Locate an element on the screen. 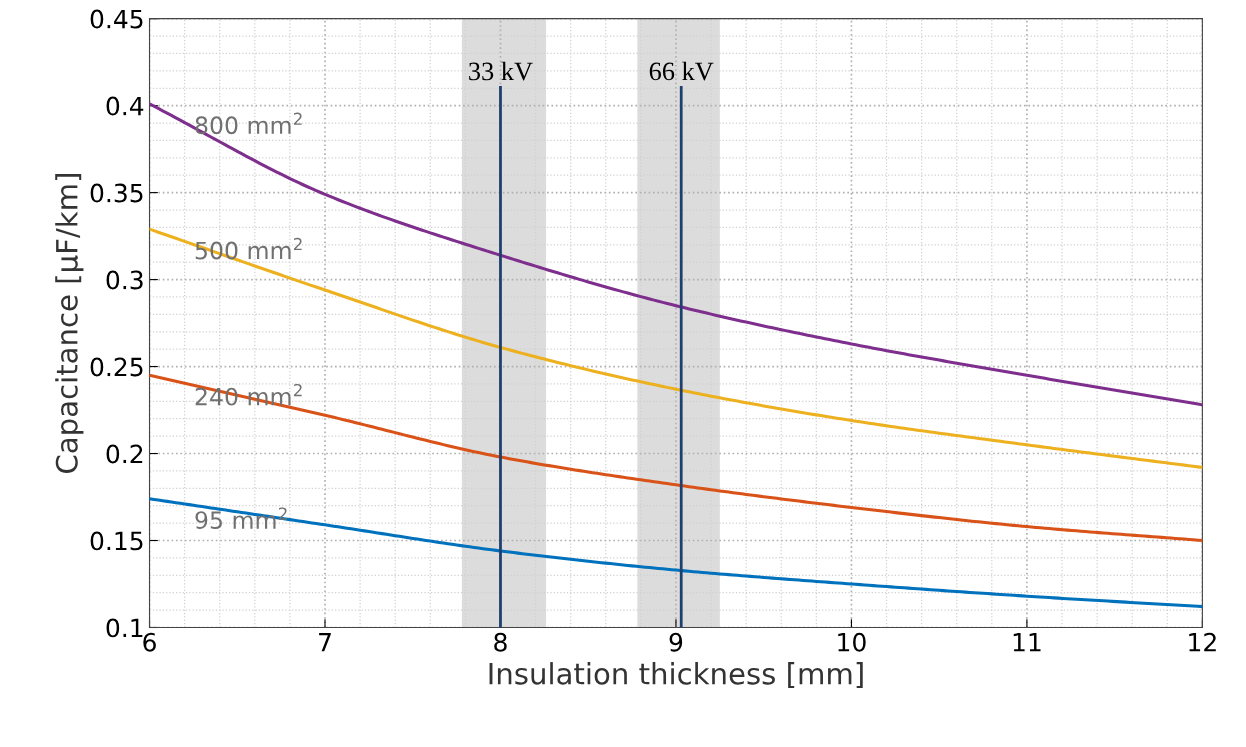 The width and height of the screenshot is (1246, 747). series-label: 800 mm$^{2}$ is located at coordinates (248, 123).